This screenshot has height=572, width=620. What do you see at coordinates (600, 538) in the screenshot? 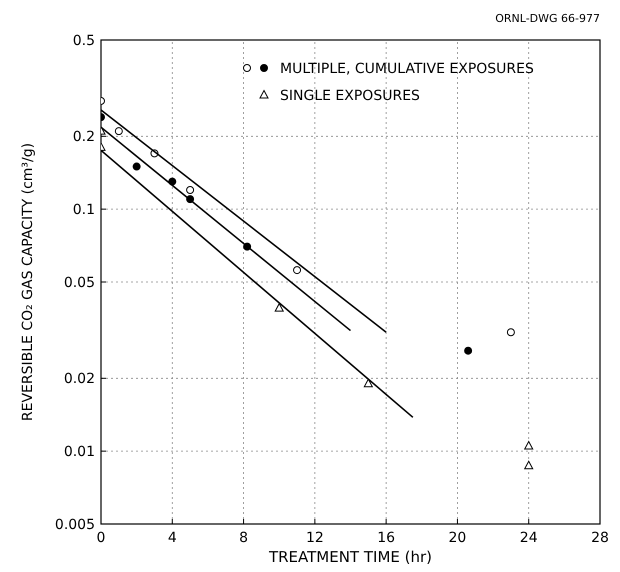
I see `x-tick-label: 28` at bounding box center [600, 538].